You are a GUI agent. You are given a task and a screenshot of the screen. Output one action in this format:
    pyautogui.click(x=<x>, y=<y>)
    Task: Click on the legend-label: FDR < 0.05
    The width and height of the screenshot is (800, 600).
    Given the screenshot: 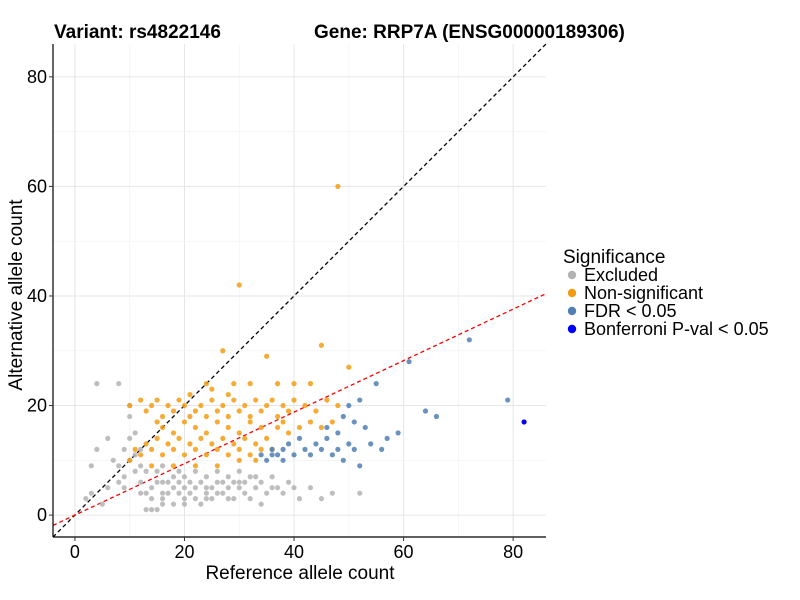 What is the action you would take?
    pyautogui.click(x=630, y=311)
    